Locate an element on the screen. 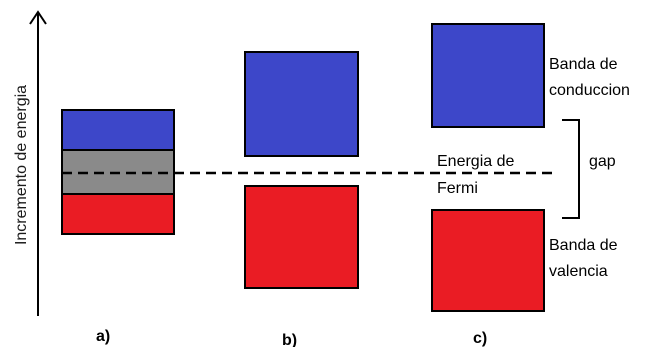  fermi-label-line1: Energia de is located at coordinates (475, 161).